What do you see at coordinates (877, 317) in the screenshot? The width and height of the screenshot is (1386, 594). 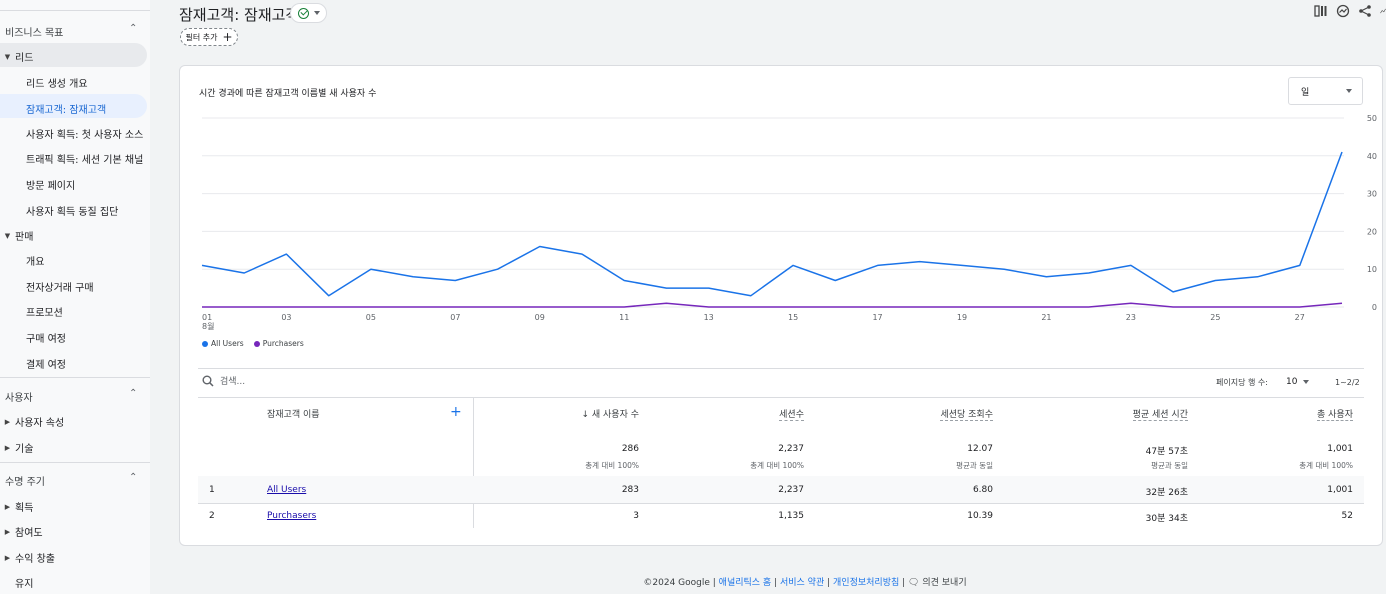 I see `x-tick-label: 17` at bounding box center [877, 317].